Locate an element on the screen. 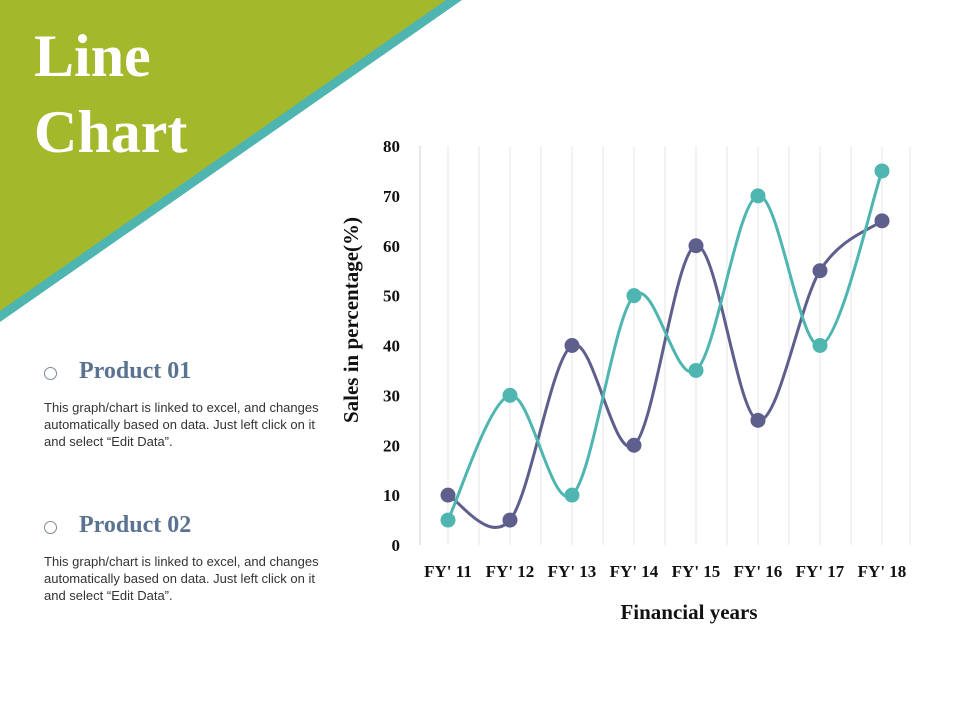  x-tick-label: FY' 14 is located at coordinates (634, 571).